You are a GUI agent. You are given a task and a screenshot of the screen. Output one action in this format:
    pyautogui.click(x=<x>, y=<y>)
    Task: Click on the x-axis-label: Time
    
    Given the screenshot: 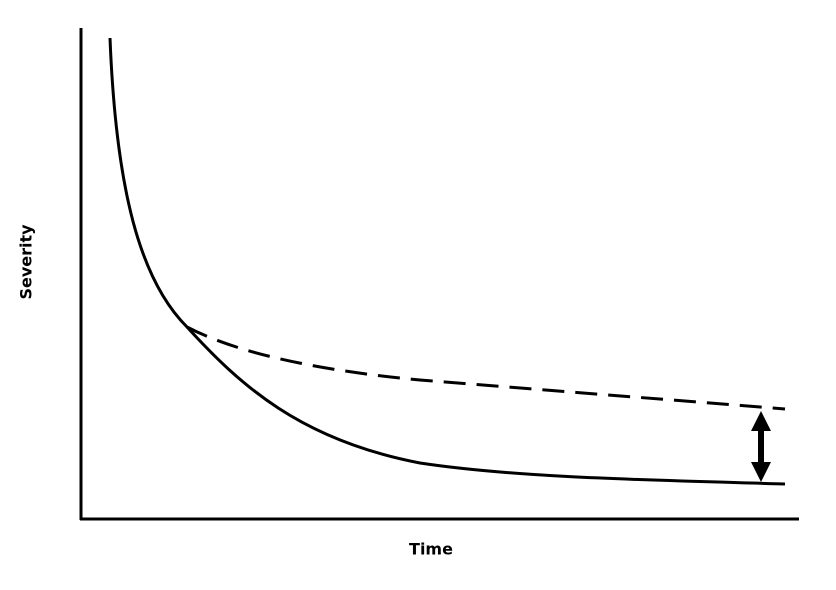 What is the action you would take?
    pyautogui.click(x=431, y=549)
    